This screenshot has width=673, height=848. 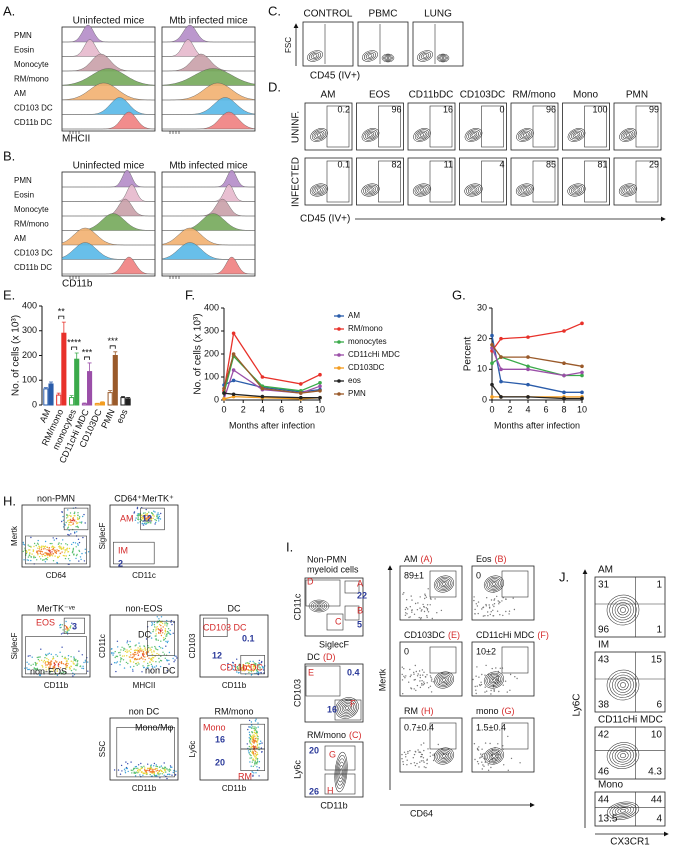 I want to click on gate-label: IM, so click(x=123, y=550).